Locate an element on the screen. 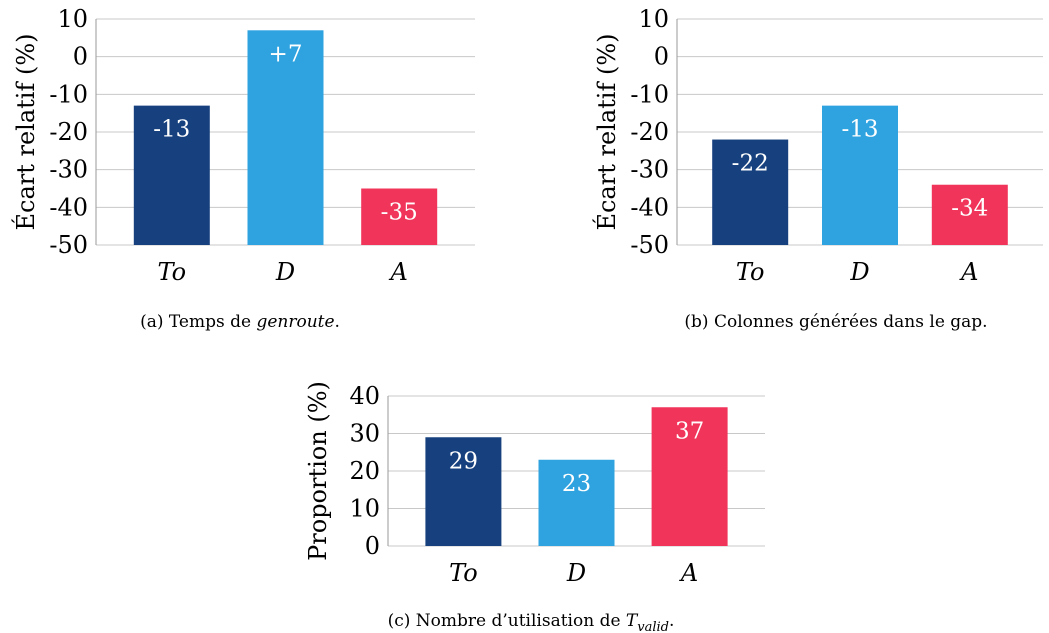 The width and height of the screenshot is (1049, 633). caption-text: (c) Nombre d’utilisation de is located at coordinates (507, 621).